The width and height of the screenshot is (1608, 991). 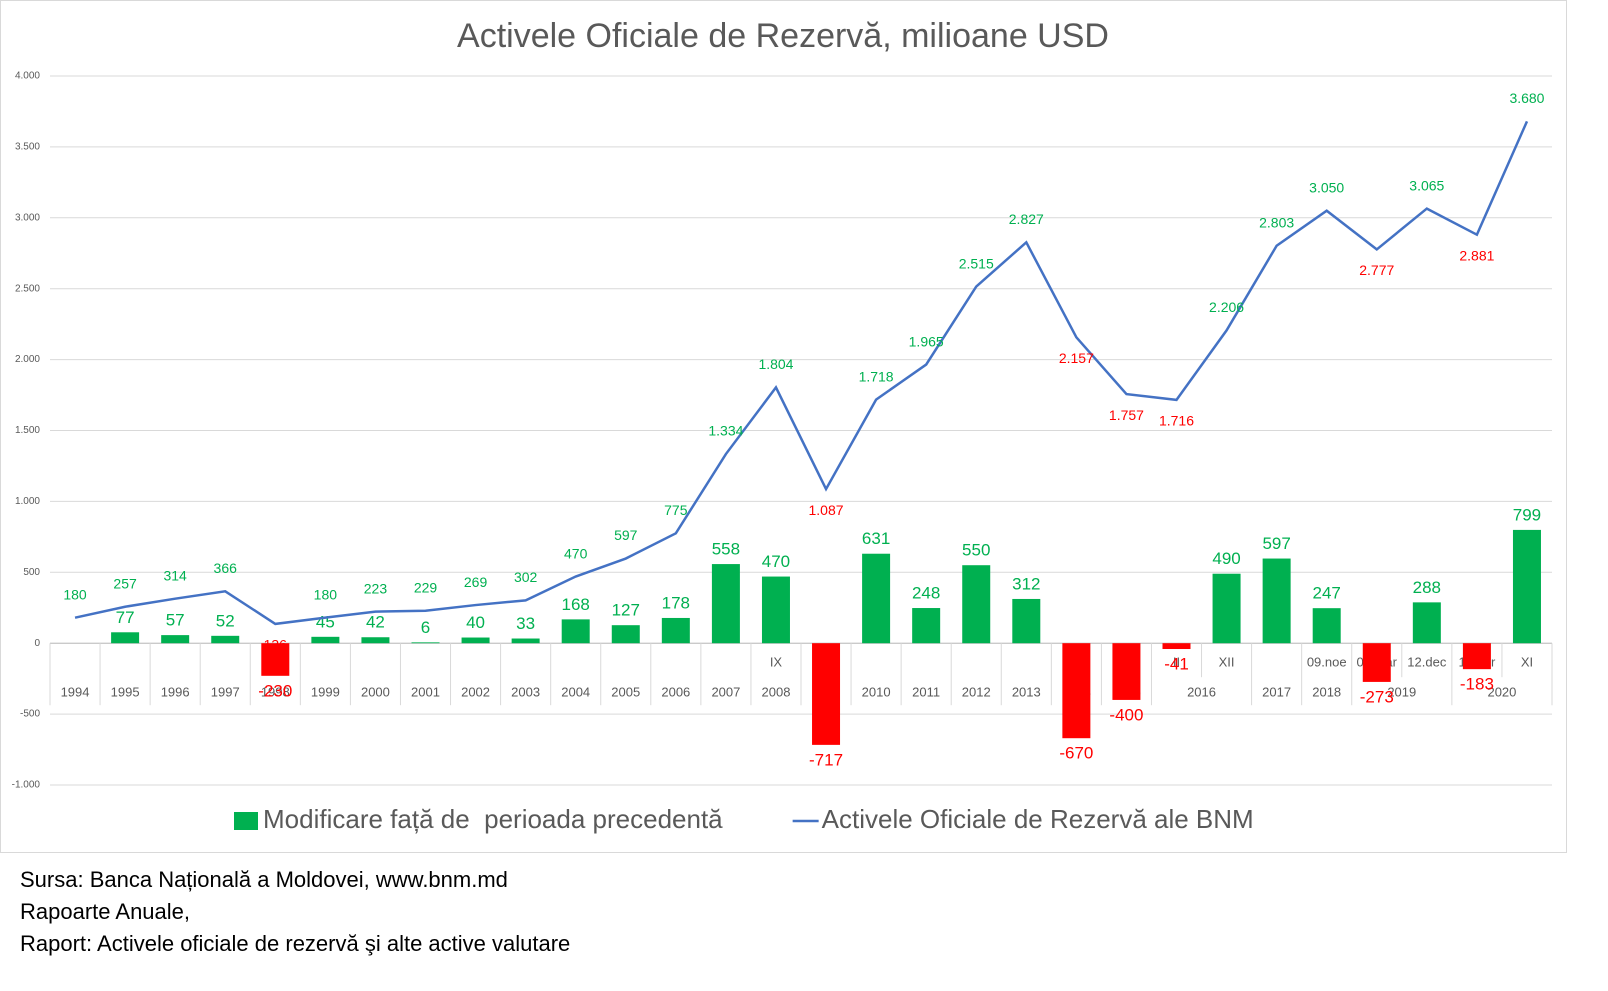 What do you see at coordinates (776, 692) in the screenshot?
I see `x-group-label: 2008` at bounding box center [776, 692].